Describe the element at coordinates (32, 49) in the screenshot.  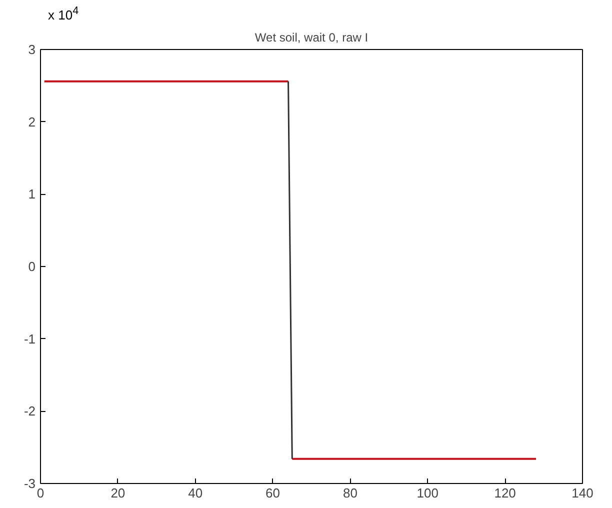
I see `y-tick-label: 3` at that location.